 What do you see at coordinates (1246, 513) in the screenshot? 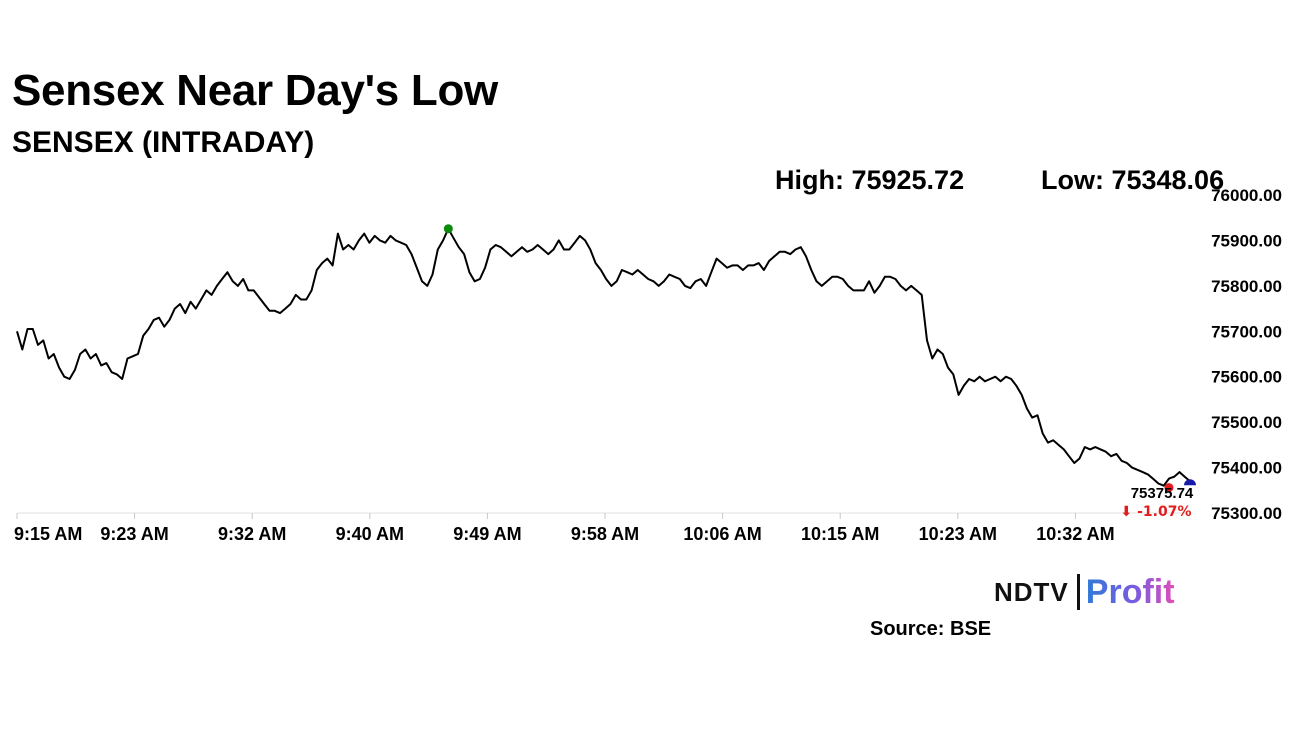
I see `y-tick-label: 75300.00` at bounding box center [1246, 513].